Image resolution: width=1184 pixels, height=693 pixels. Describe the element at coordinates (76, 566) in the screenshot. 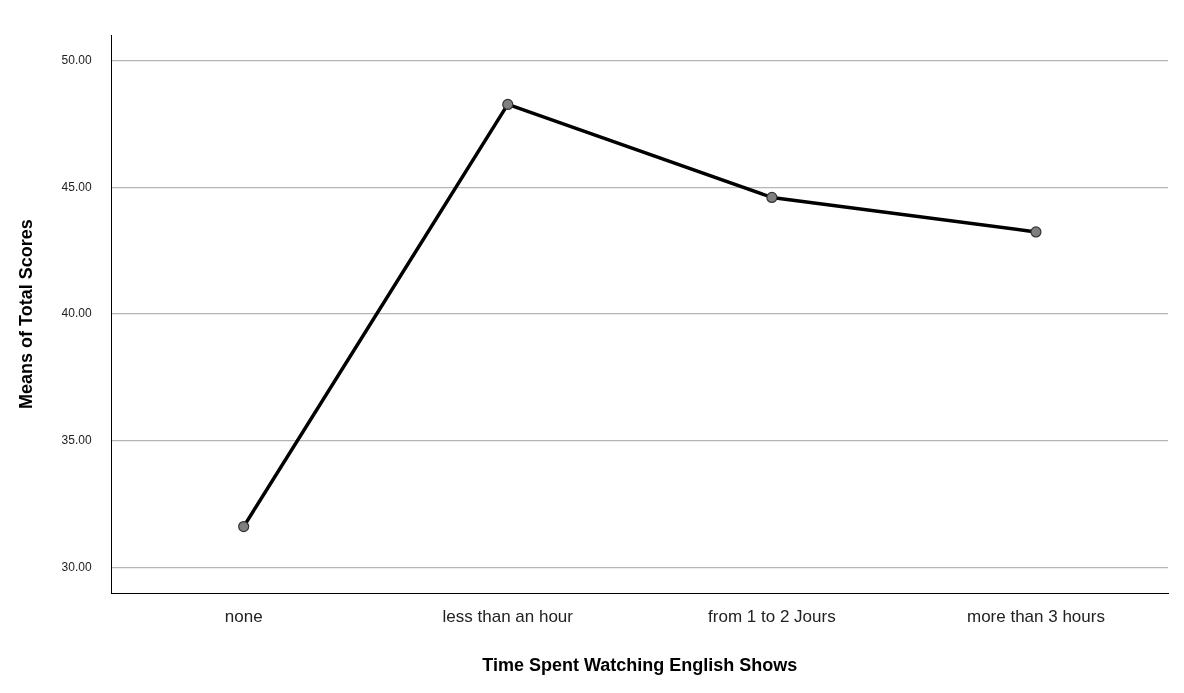

I see `y-tick-label: 30.00` at that location.